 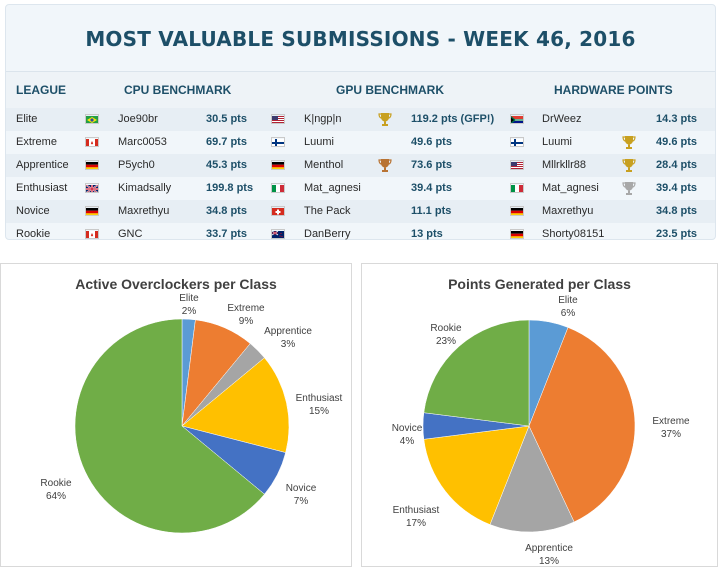 I want to click on slice-value-elite: 6%, so click(x=568, y=313).